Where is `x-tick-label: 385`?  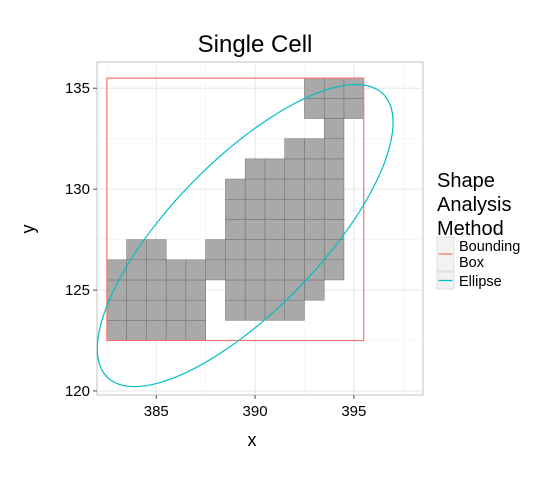
x-tick-label: 385 is located at coordinates (156, 411).